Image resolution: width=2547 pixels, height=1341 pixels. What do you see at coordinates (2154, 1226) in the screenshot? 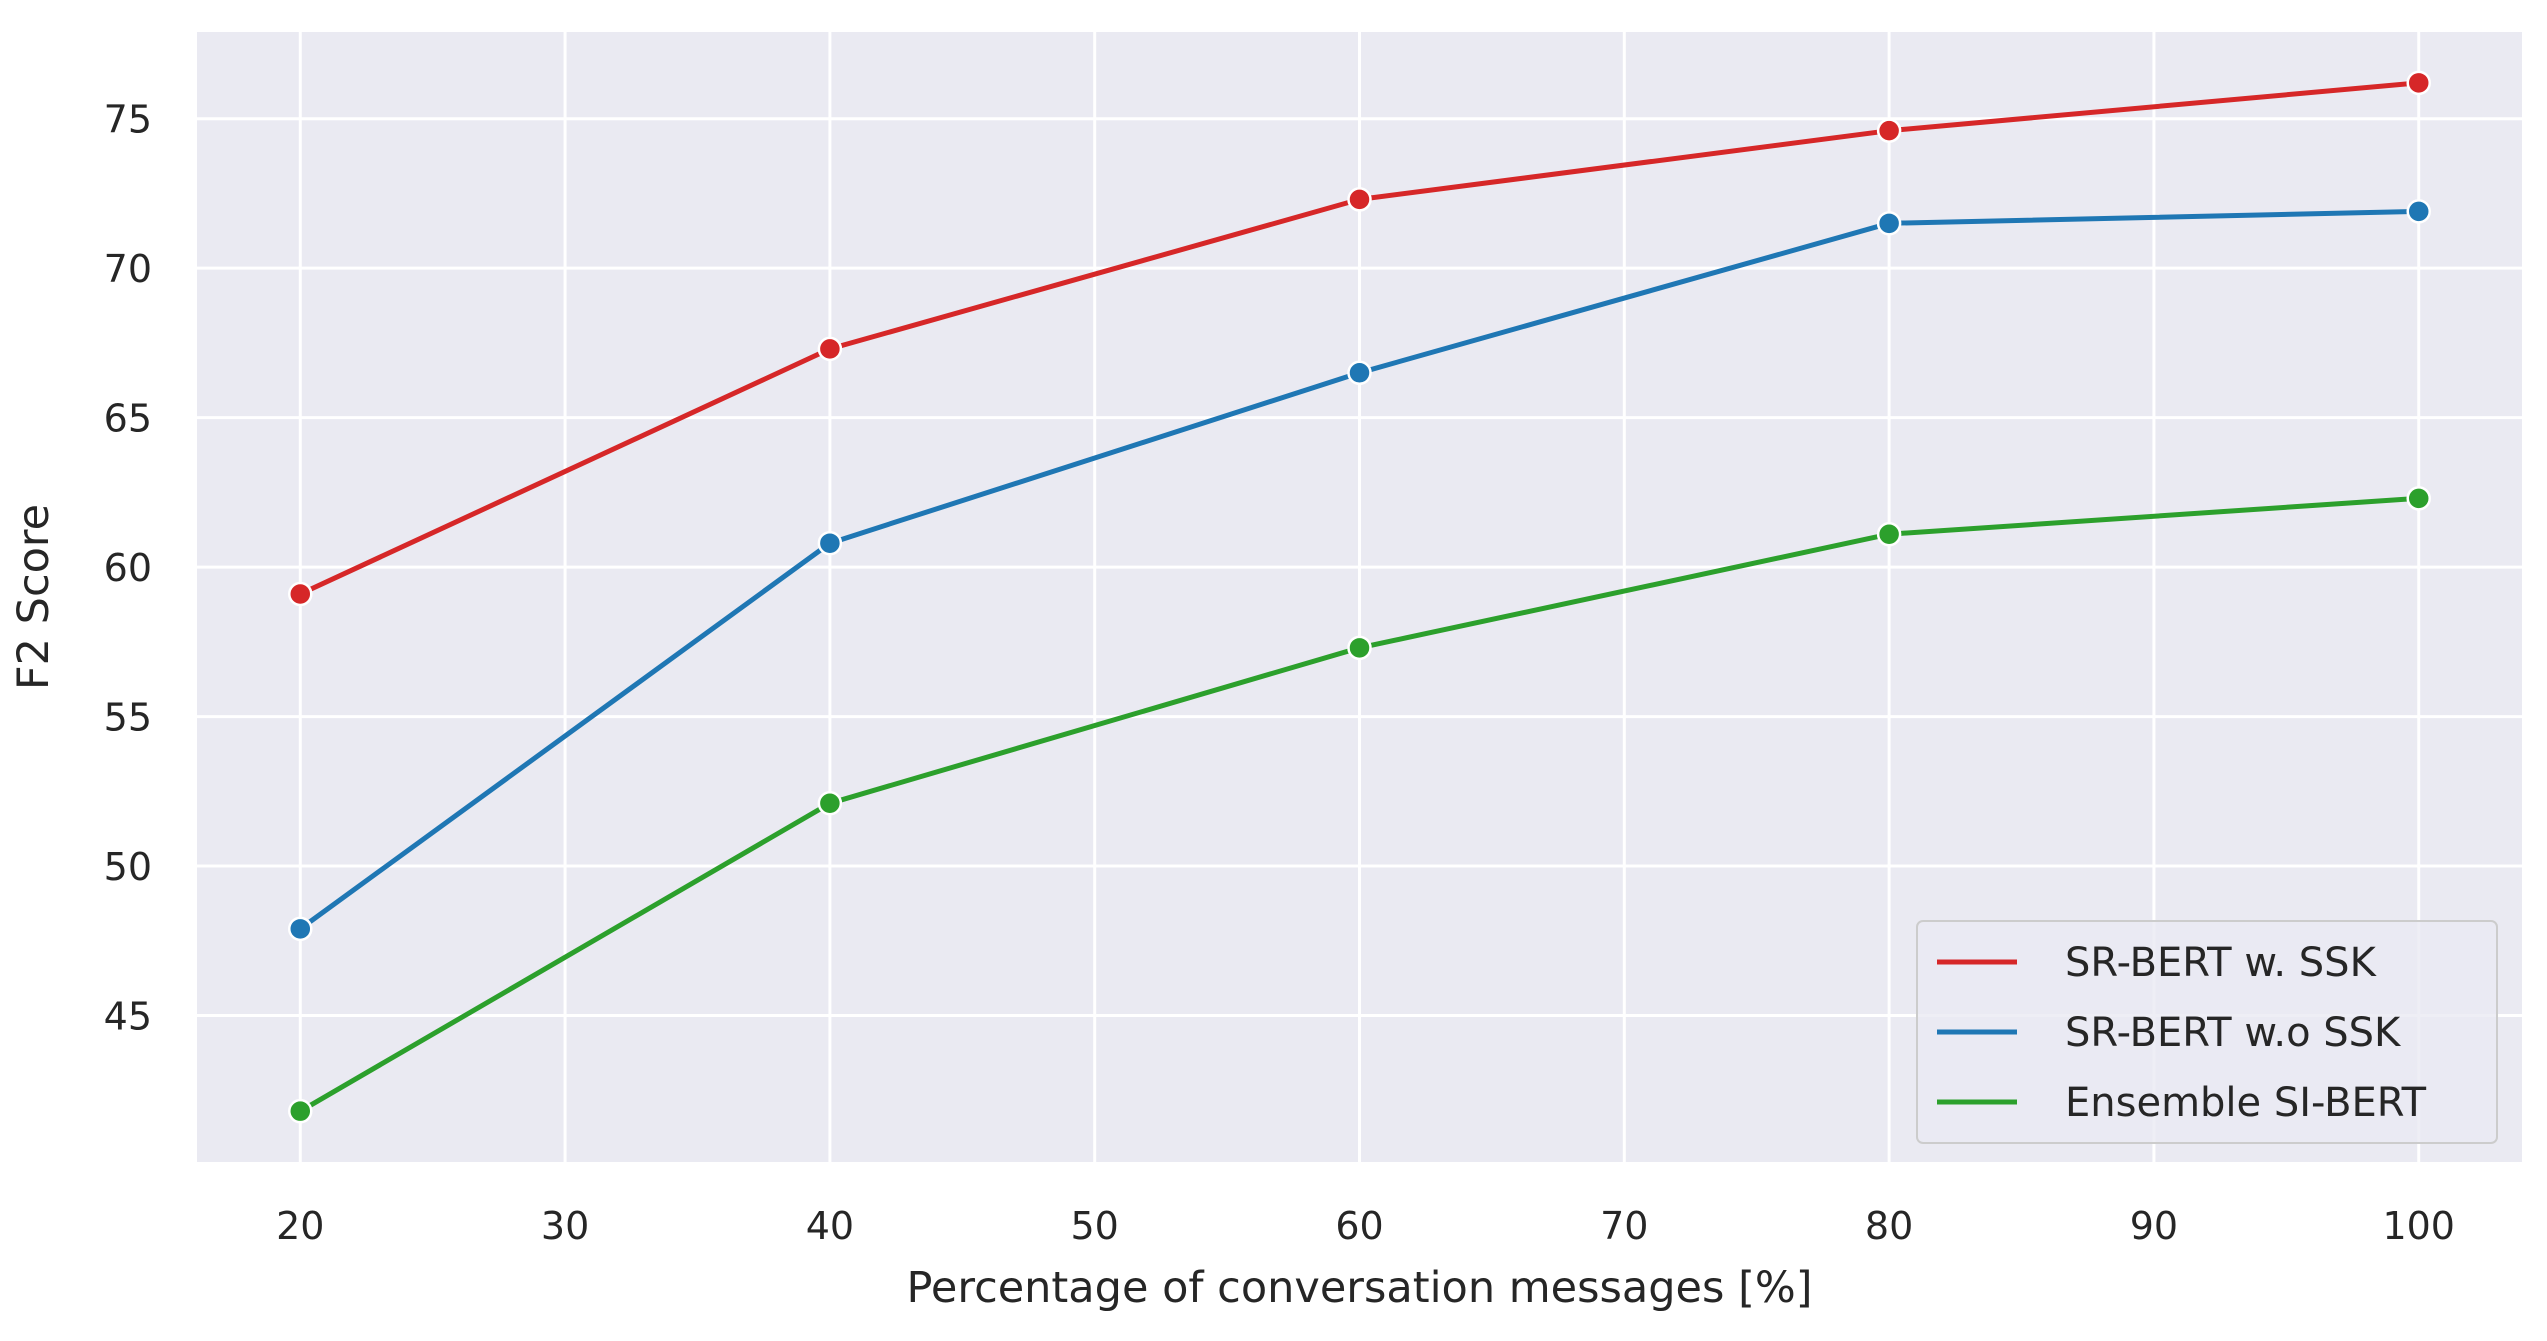
I see `x-tick-label: 90` at bounding box center [2154, 1226].